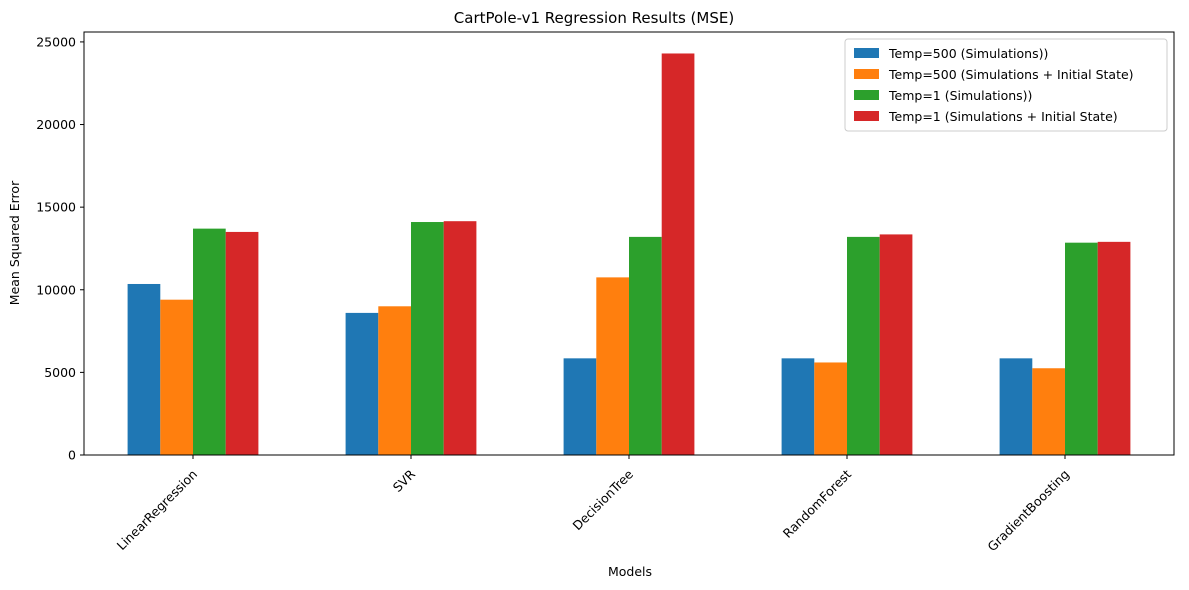  Describe the element at coordinates (1011, 74) in the screenshot. I see `legend-label: Temp=500 (Simulations + Initial State)` at that location.